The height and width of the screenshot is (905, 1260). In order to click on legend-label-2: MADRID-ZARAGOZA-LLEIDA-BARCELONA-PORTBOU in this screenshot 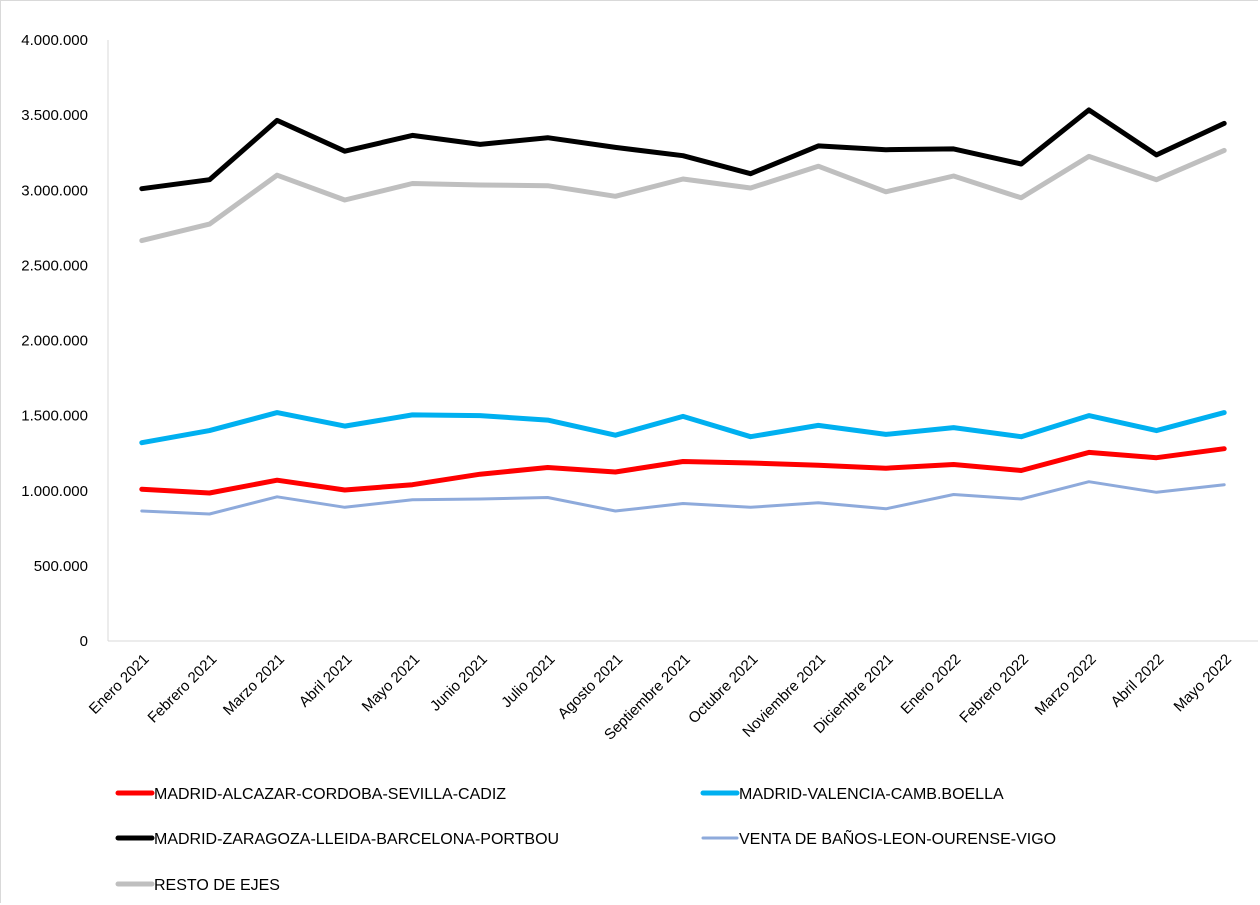, I will do `click(356, 839)`.